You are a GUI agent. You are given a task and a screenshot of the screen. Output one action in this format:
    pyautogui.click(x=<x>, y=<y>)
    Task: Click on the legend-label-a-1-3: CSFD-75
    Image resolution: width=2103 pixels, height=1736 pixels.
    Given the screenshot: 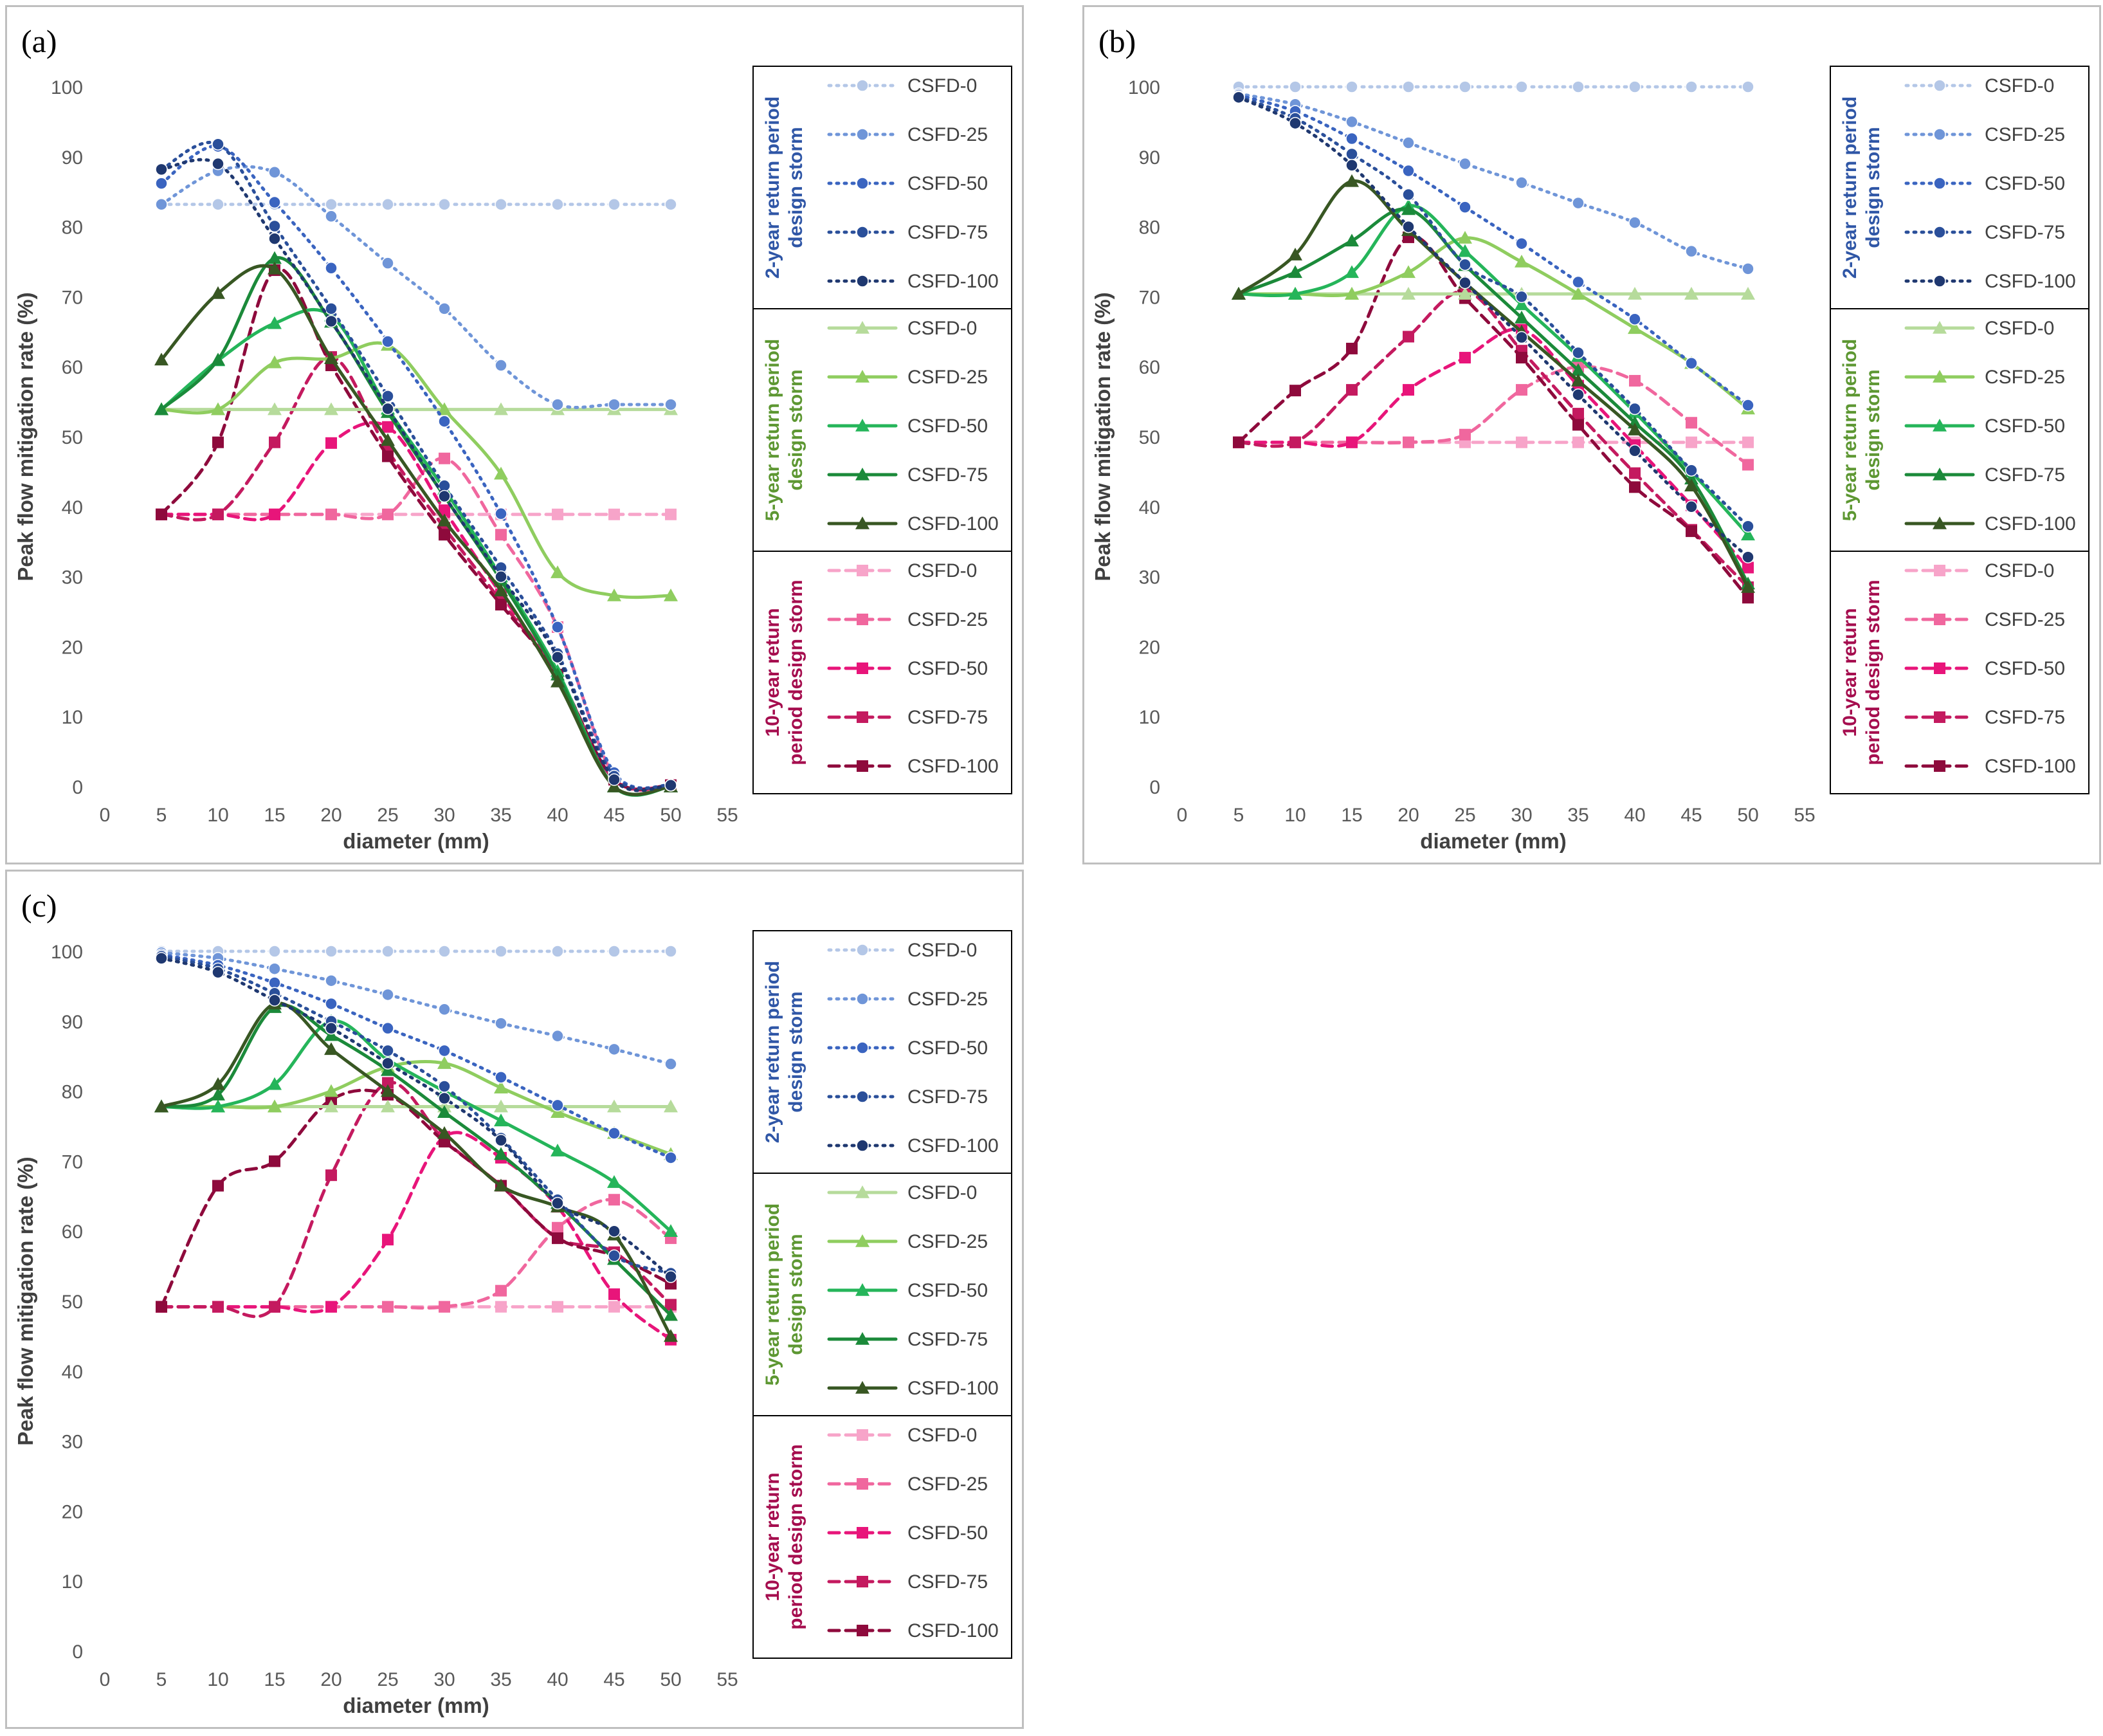 What is the action you would take?
    pyautogui.click(x=947, y=475)
    